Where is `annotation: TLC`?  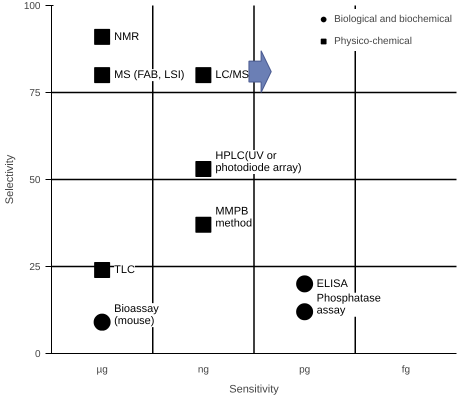
annotation: TLC is located at coordinates (124, 270).